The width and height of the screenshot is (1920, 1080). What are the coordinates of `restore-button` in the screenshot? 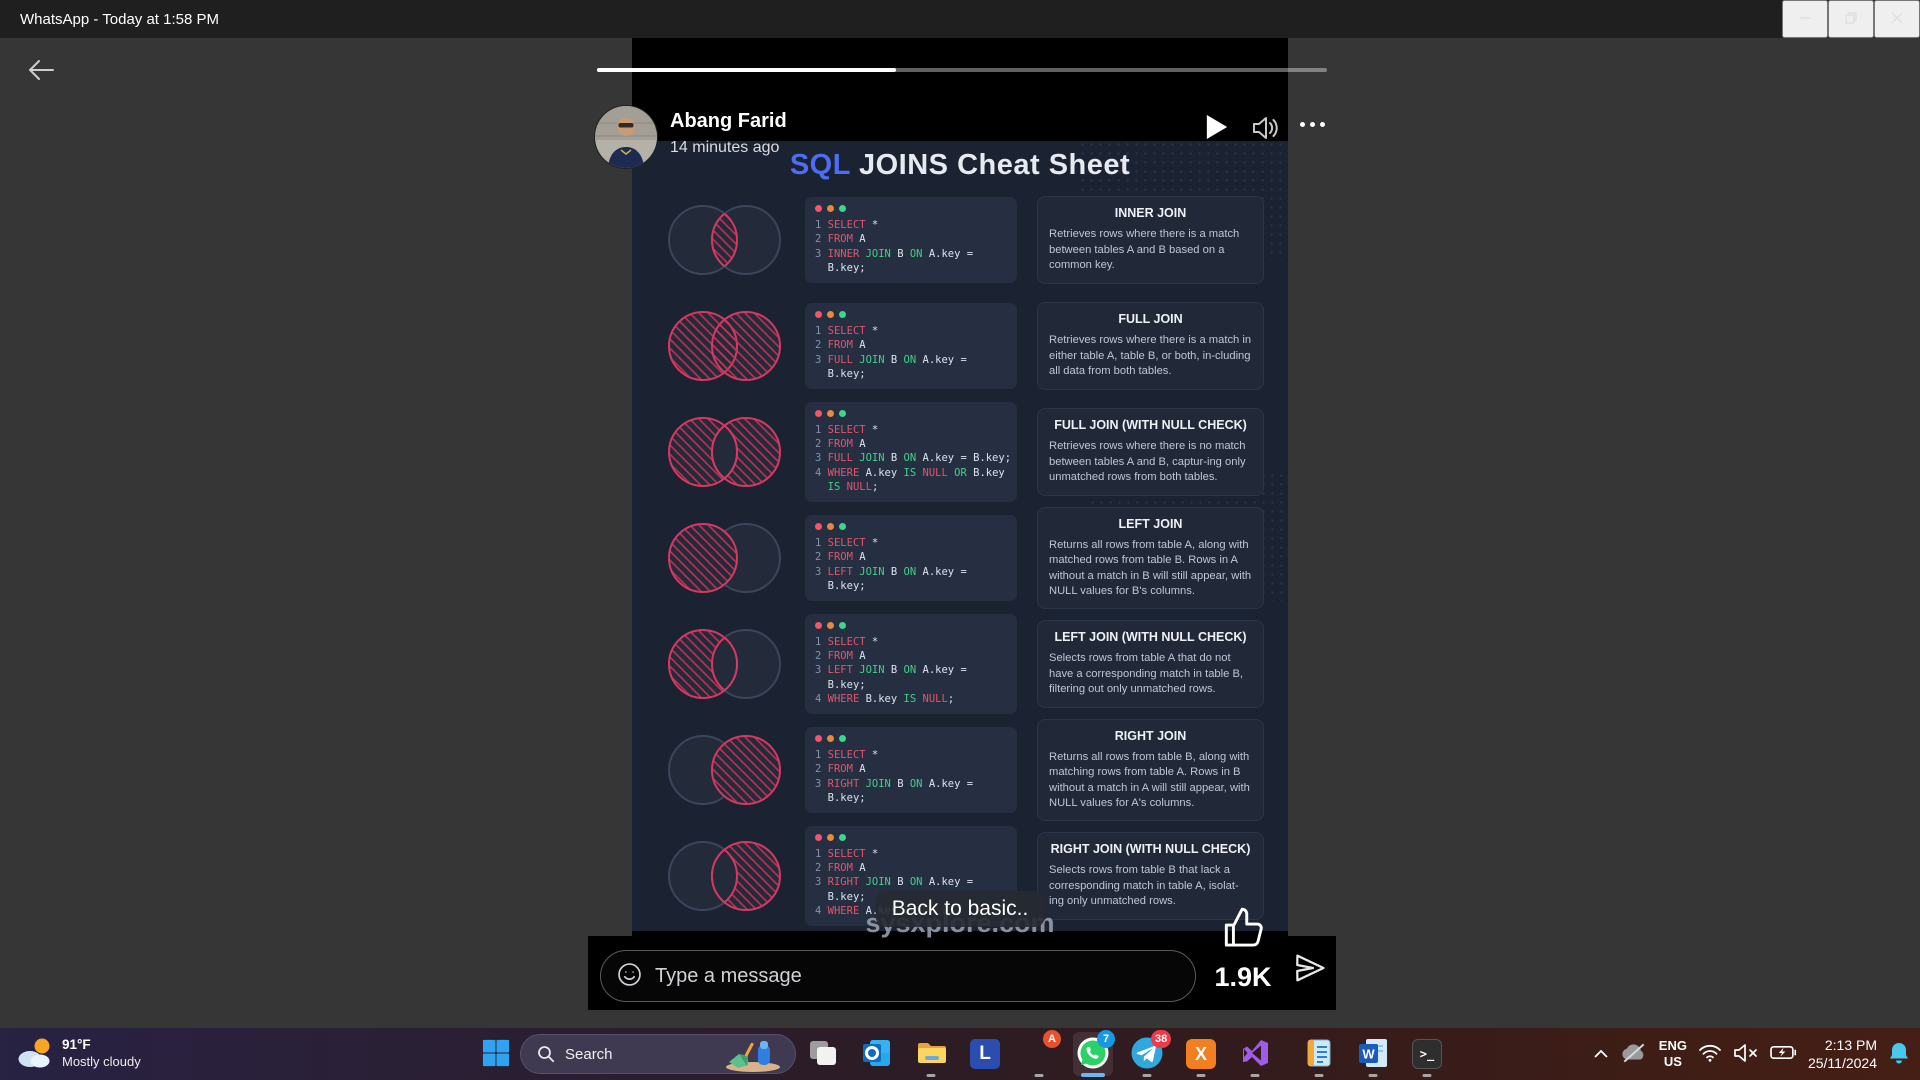 It's located at (1851, 19).